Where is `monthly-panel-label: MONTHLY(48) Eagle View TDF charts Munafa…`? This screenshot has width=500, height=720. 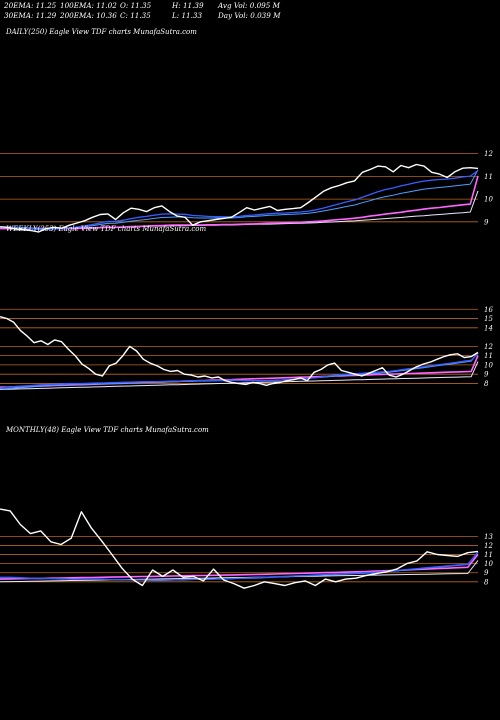 monthly-panel-label: MONTHLY(48) Eagle View TDF charts Munafa… is located at coordinates (107, 430).